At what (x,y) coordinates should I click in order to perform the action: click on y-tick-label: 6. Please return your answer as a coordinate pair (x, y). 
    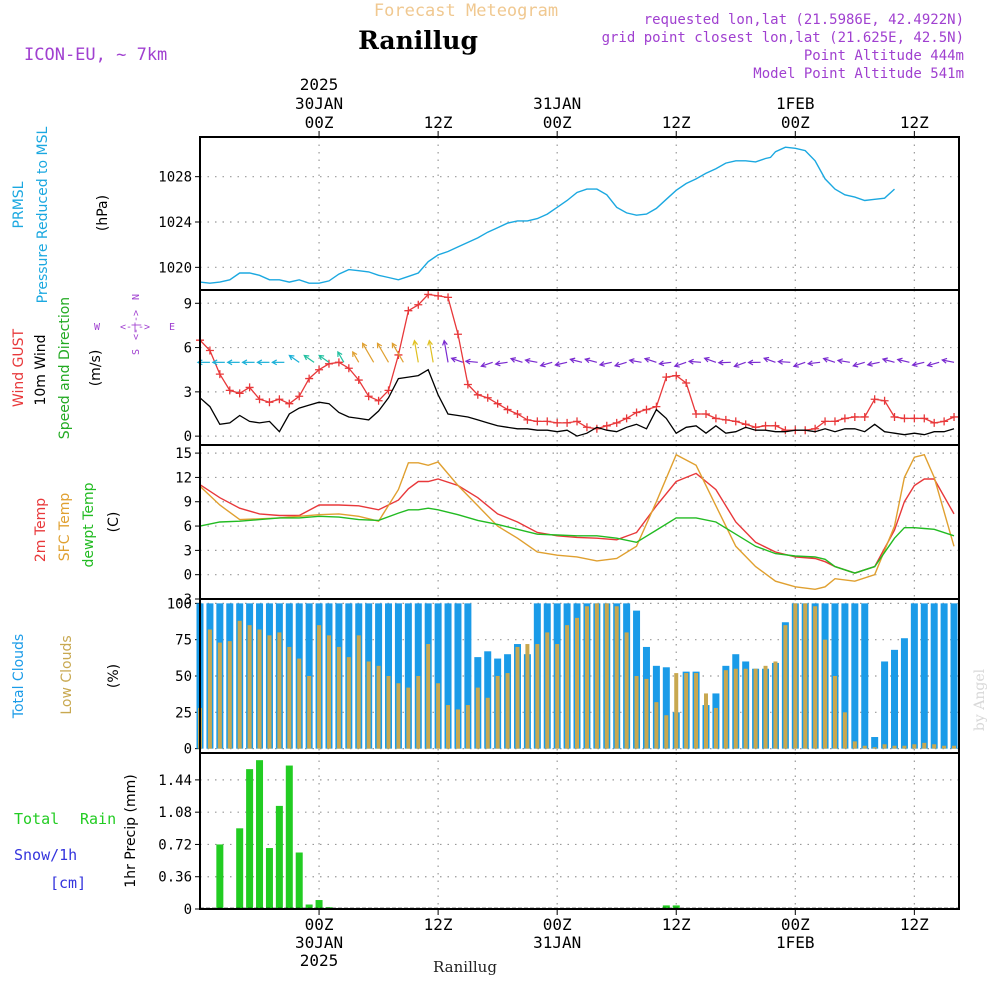
    Looking at the image, I should click on (188, 527).